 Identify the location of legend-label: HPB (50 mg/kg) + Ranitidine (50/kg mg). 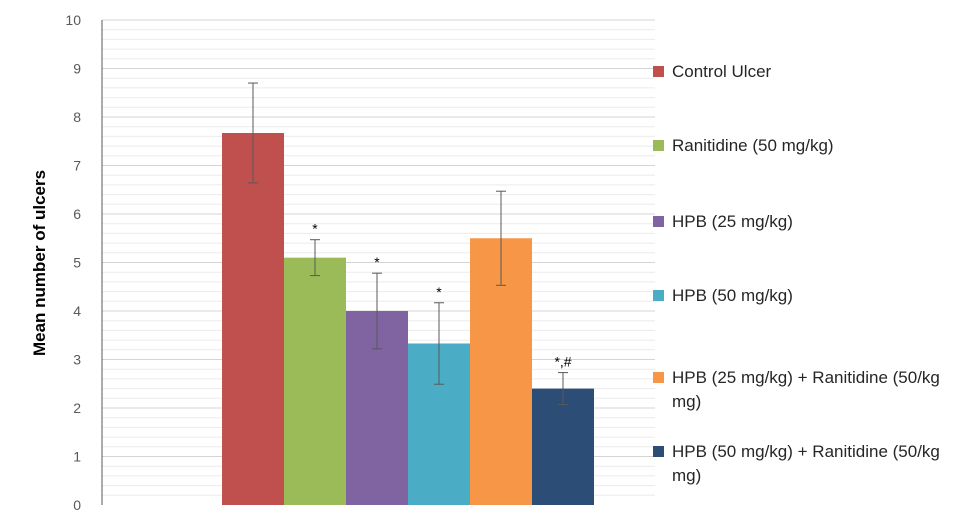
(806, 463).